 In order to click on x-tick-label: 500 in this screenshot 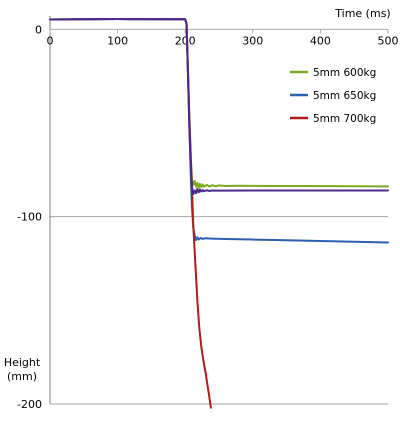, I will do `click(388, 40)`.